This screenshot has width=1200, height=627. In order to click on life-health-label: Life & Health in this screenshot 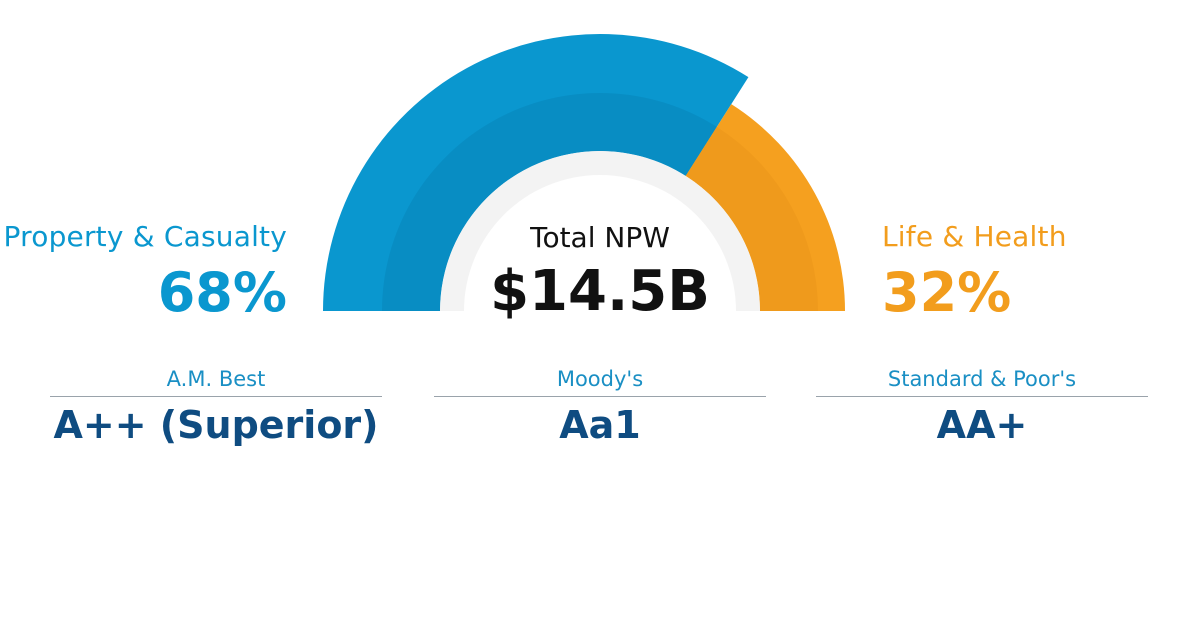, I will do `click(974, 236)`.